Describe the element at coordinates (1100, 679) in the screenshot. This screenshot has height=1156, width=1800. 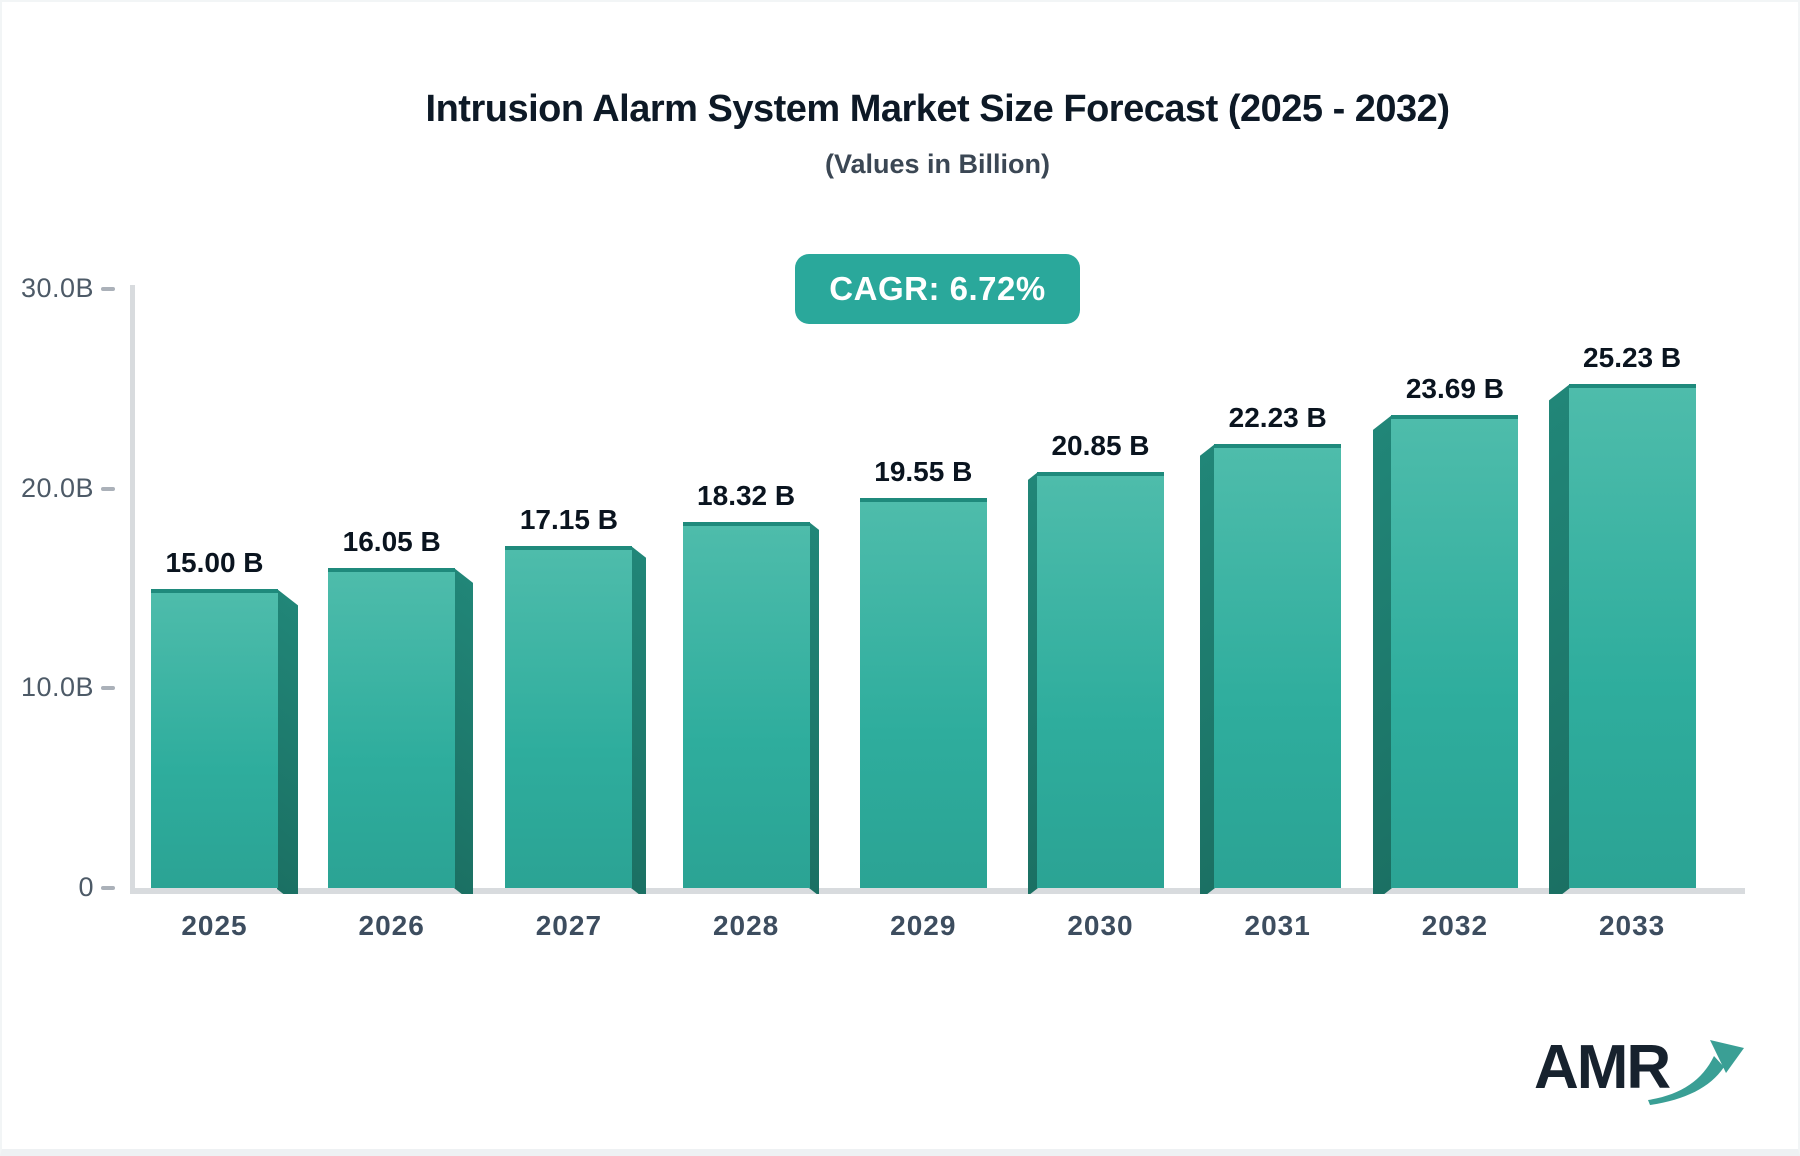
I see `bar-2030` at that location.